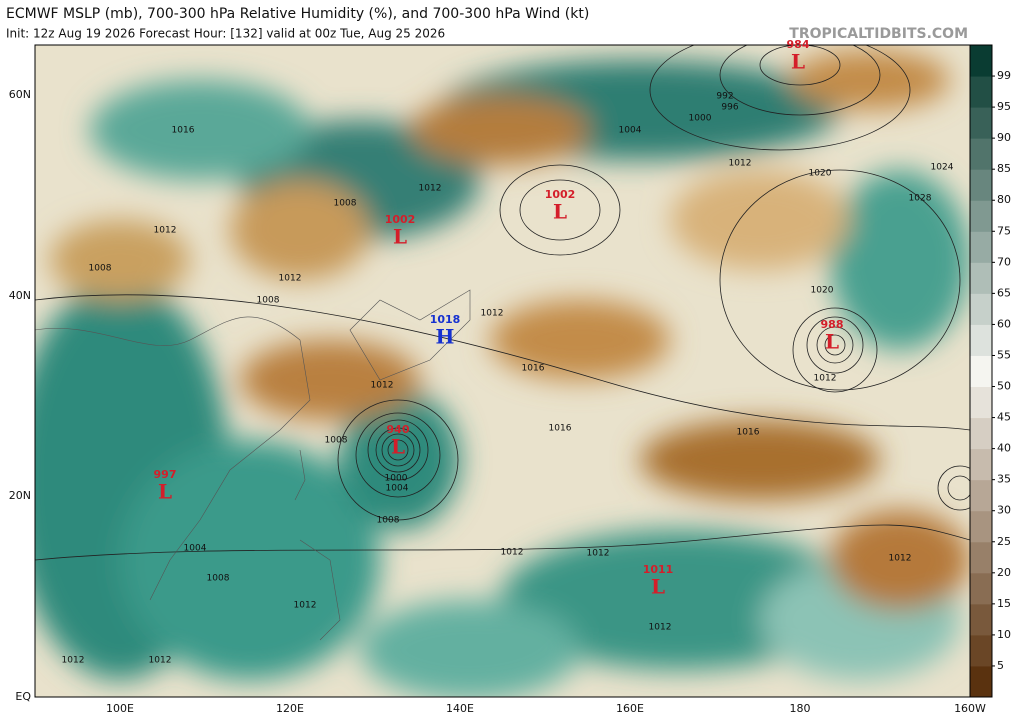 This screenshot has height=721, width=1024. I want to click on lon-label: 100E, so click(120, 708).